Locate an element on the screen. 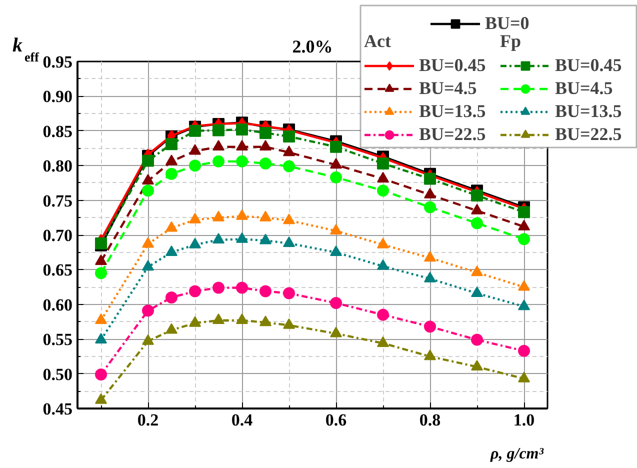  legend-label: BU=0 is located at coordinates (507, 23).